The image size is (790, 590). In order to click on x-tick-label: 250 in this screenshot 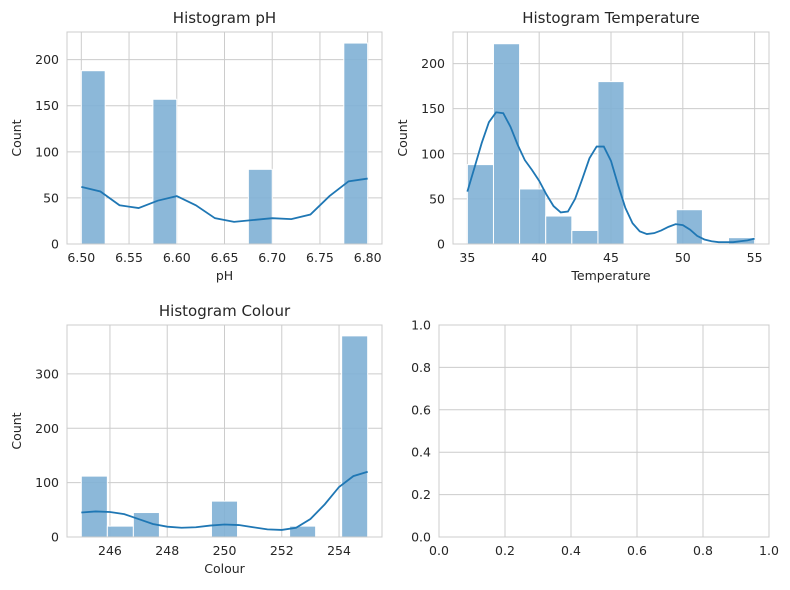, I will do `click(225, 550)`.